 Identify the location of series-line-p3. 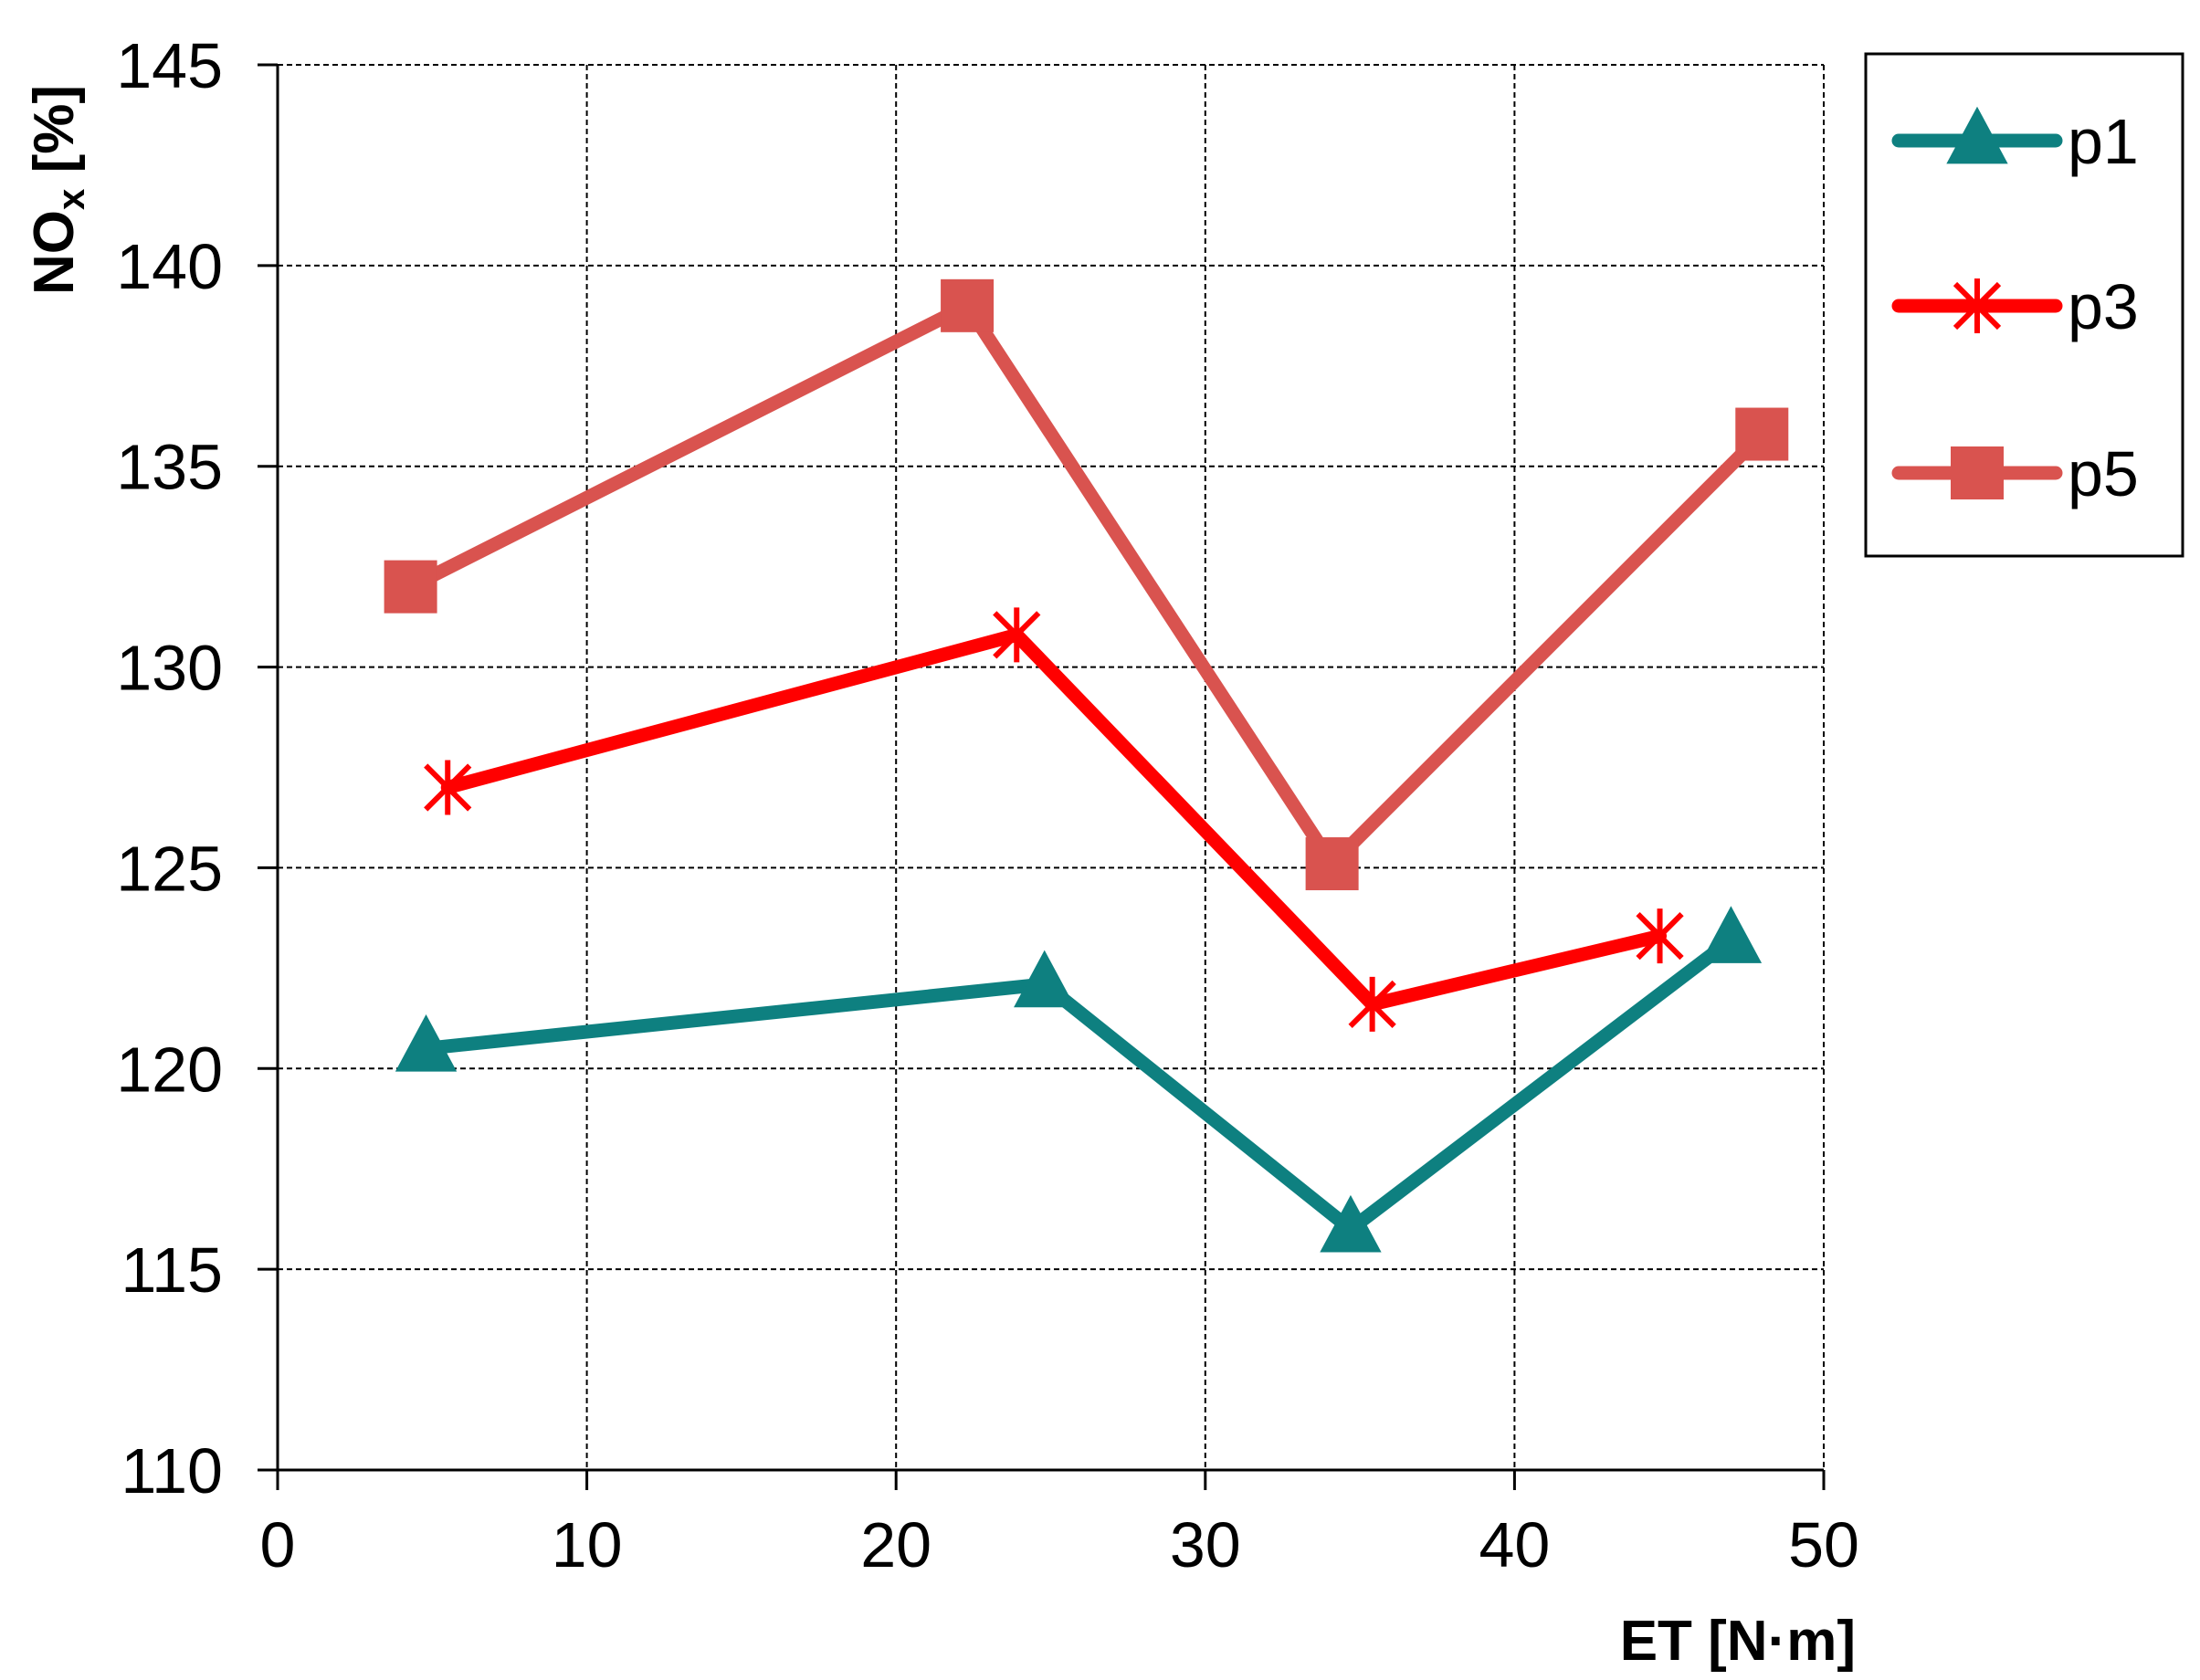
(1054, 819).